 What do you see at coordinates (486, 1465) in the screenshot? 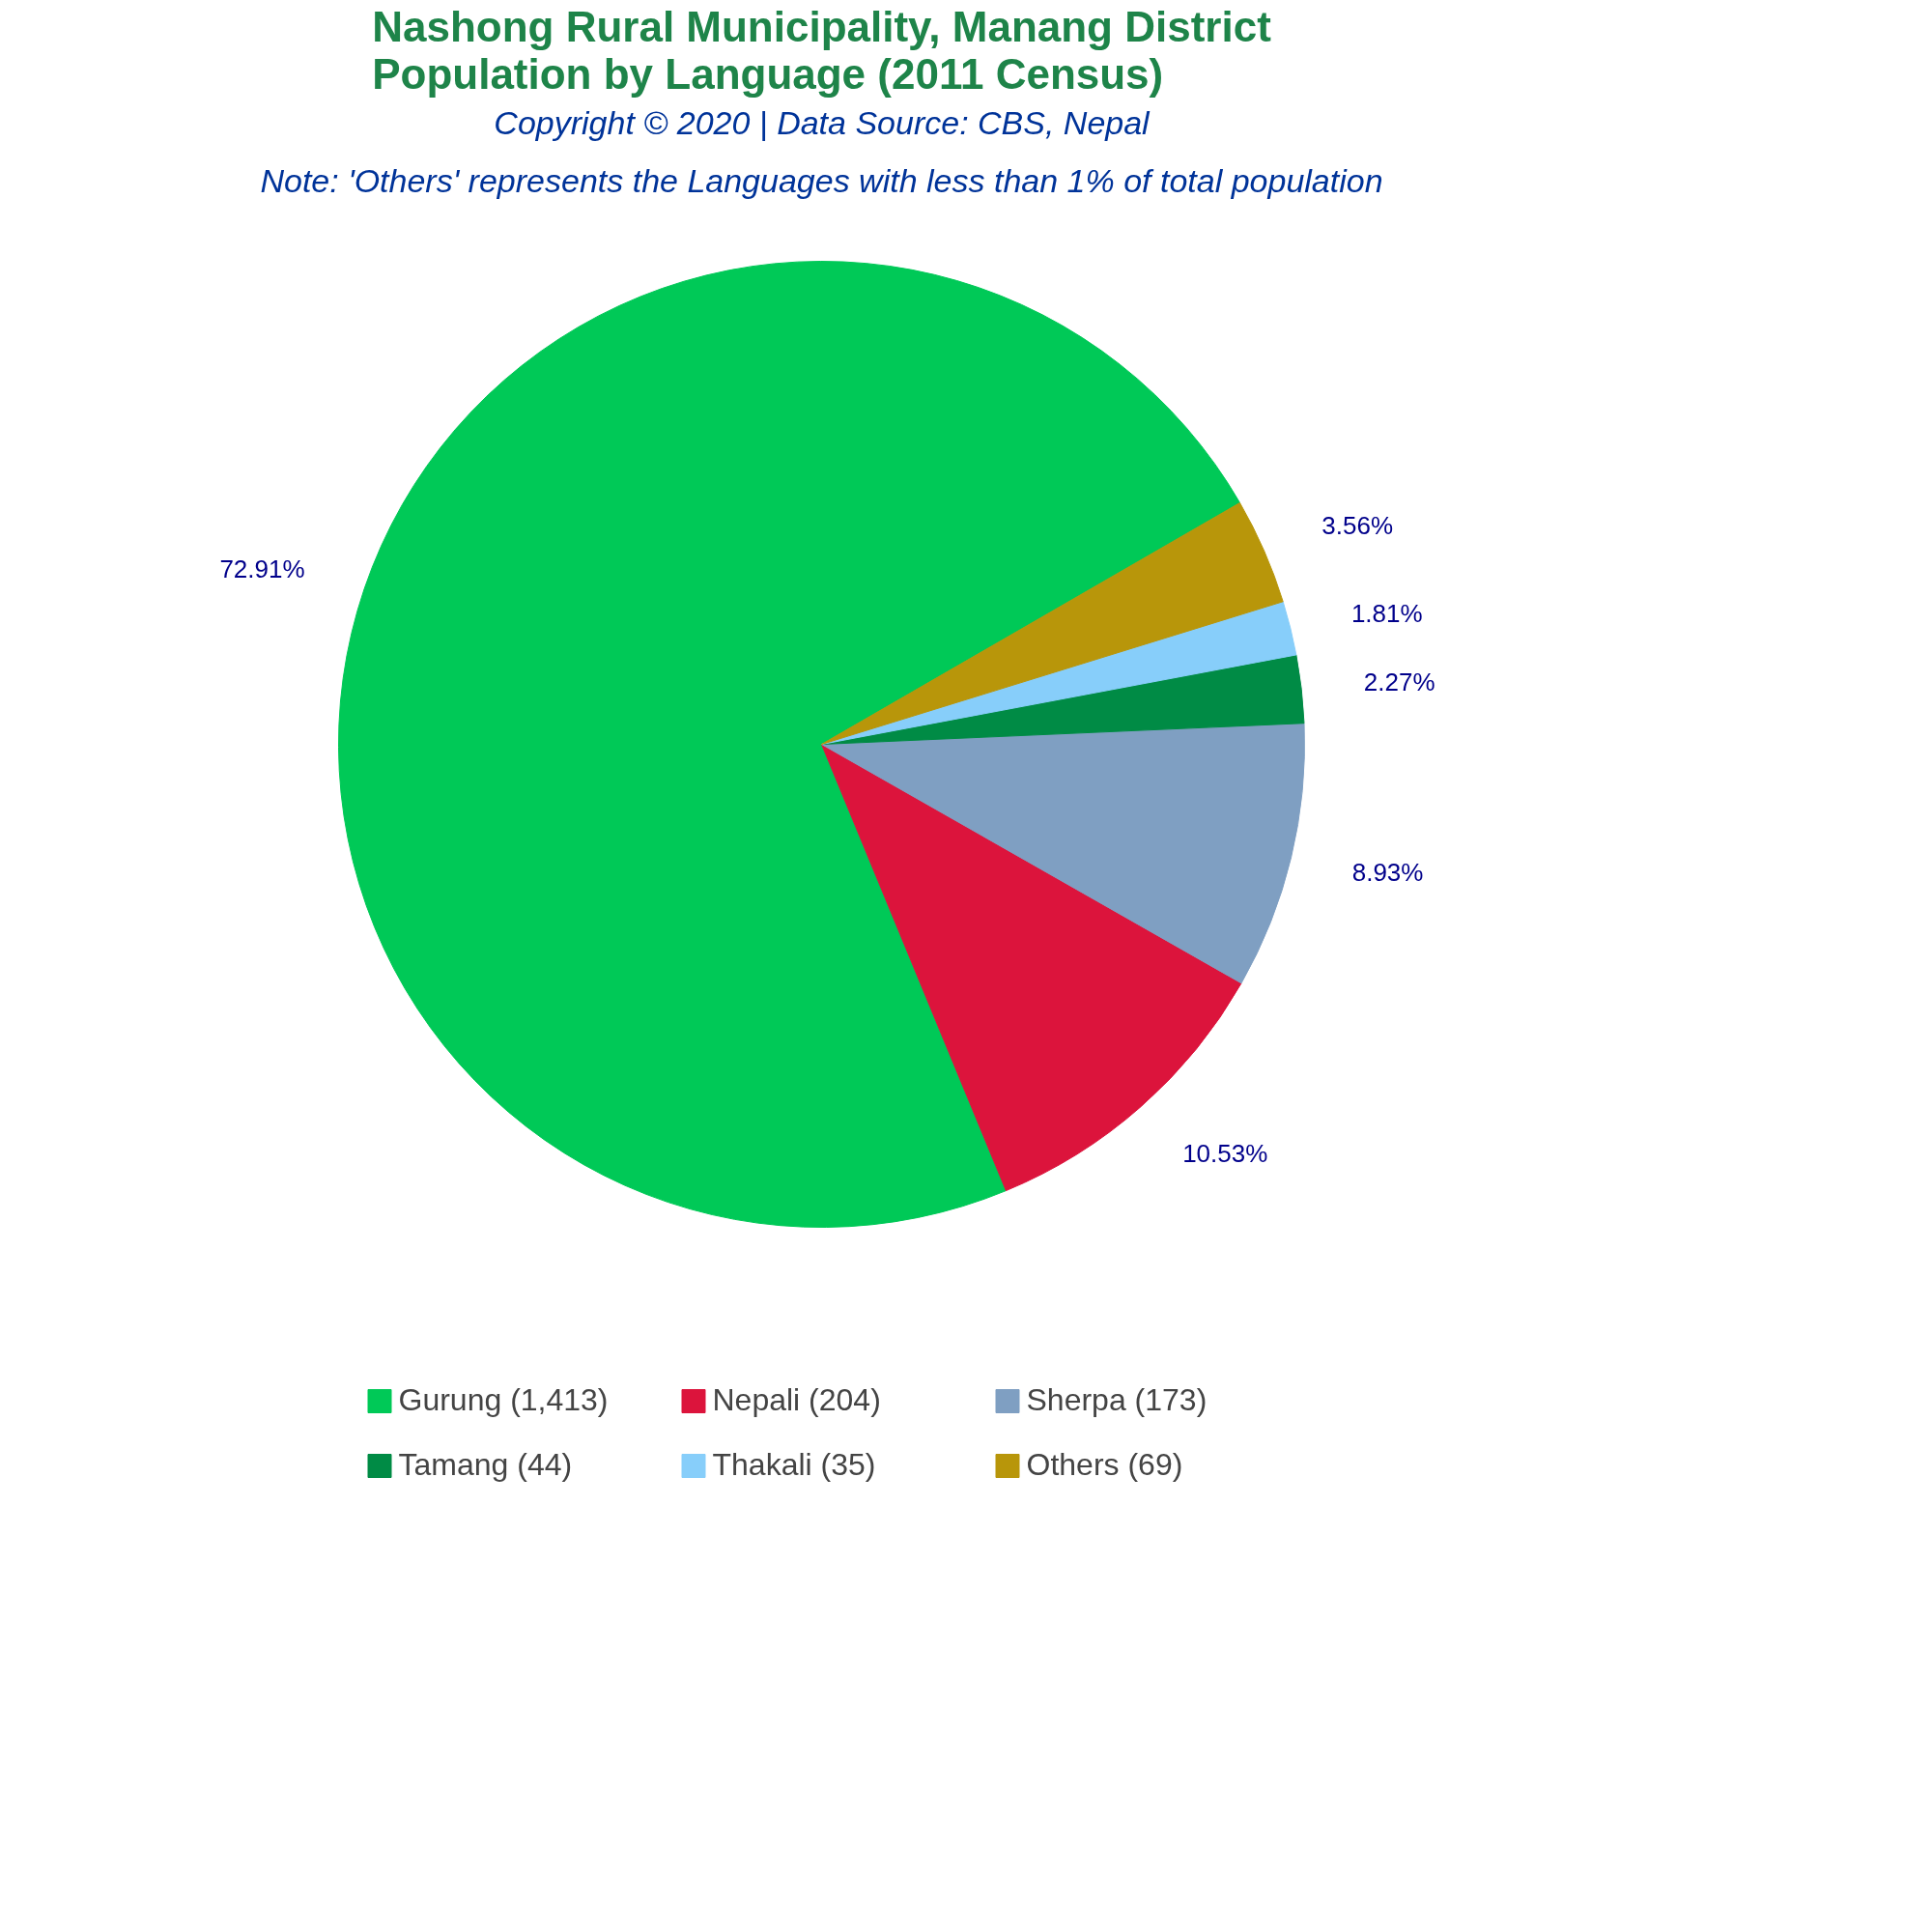
I see `legend-label: Tamang (44)` at bounding box center [486, 1465].